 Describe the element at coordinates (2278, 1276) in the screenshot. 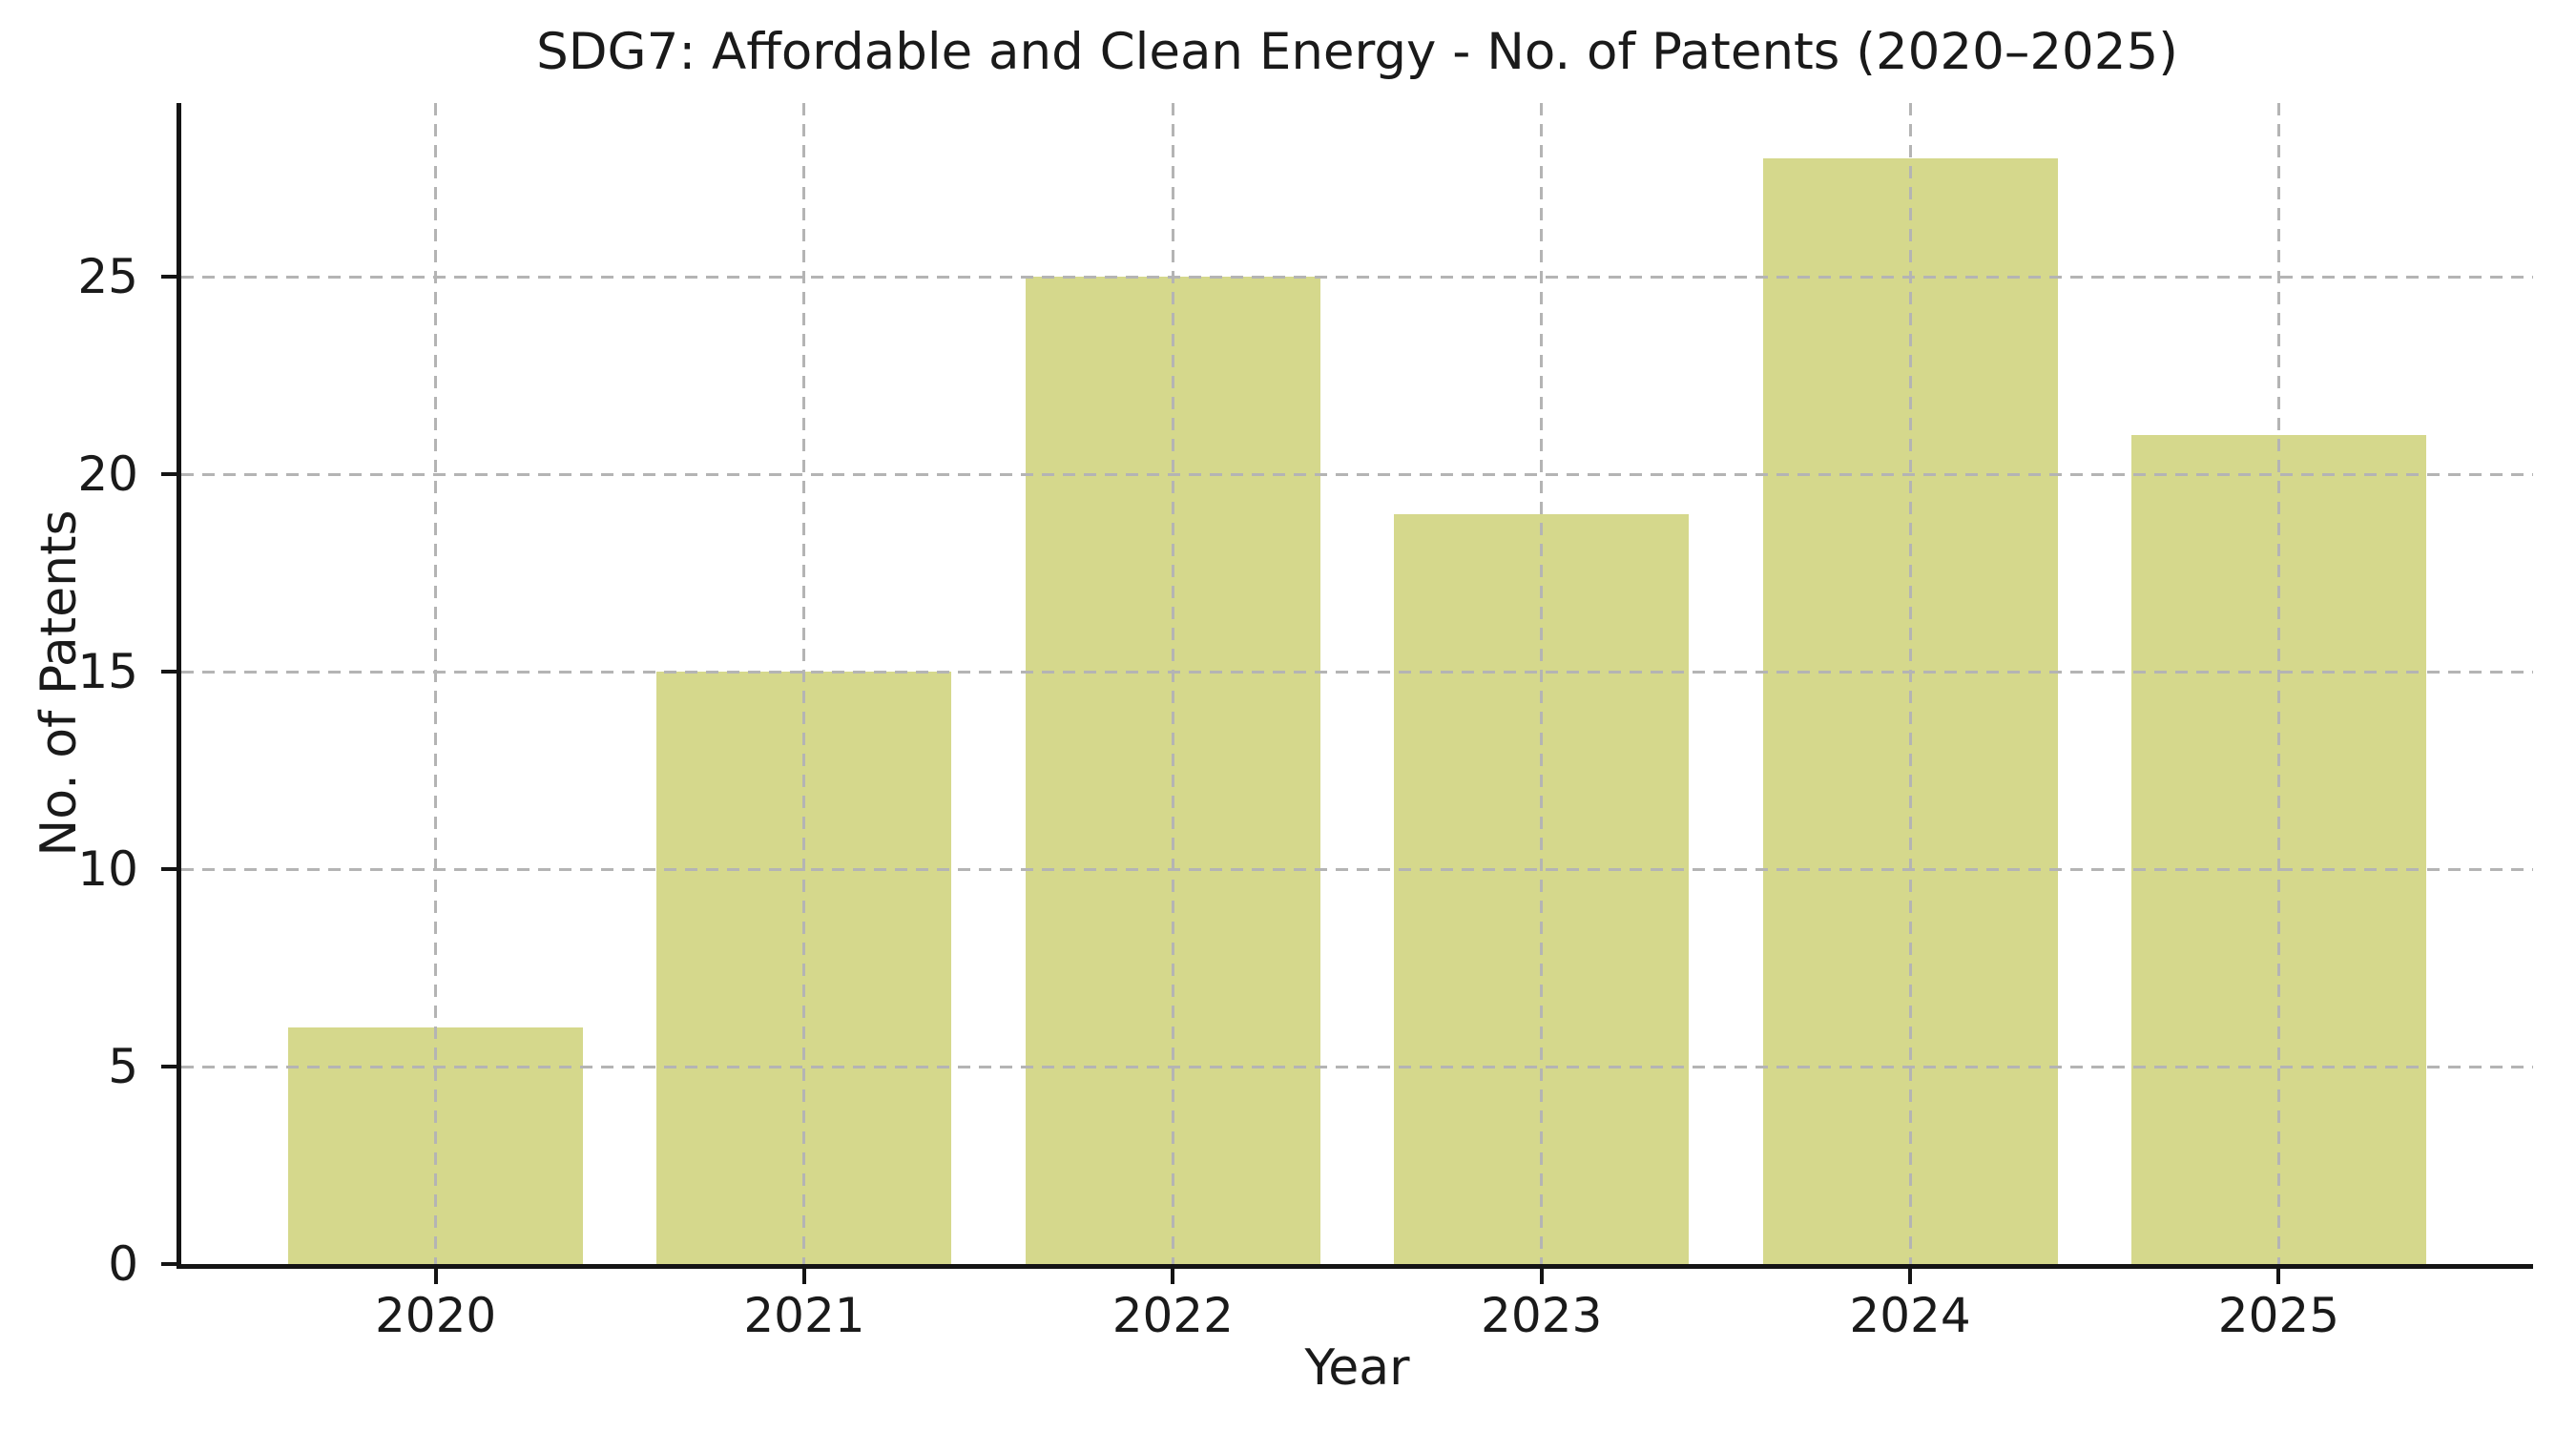

I see `x-tick-mark-2025` at that location.